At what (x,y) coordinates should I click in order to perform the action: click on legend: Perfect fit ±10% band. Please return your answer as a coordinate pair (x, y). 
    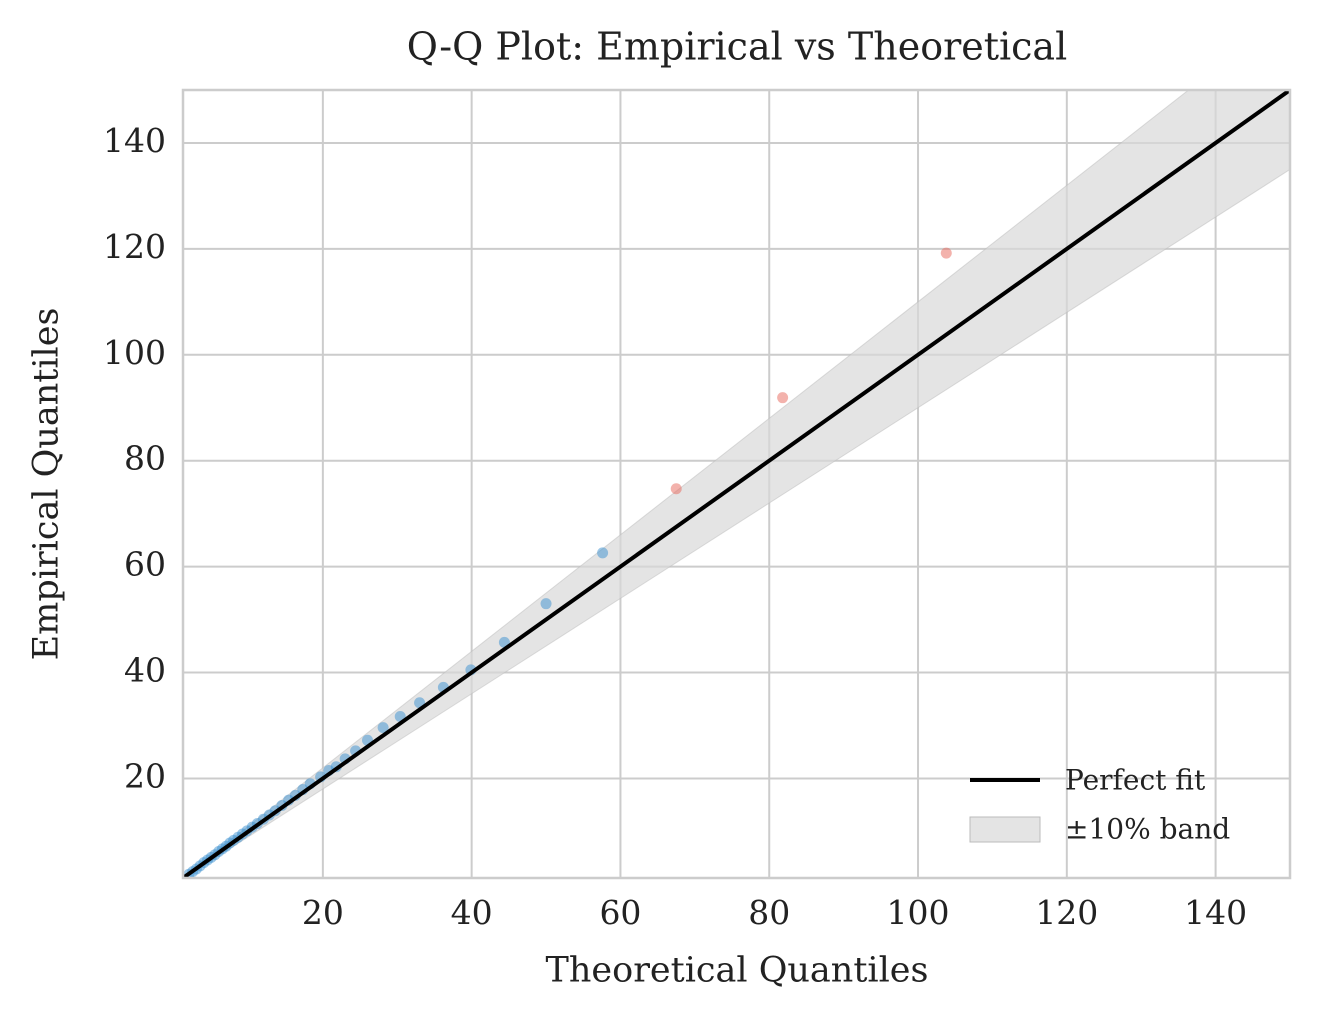
    Looking at the image, I should click on (1099, 805).